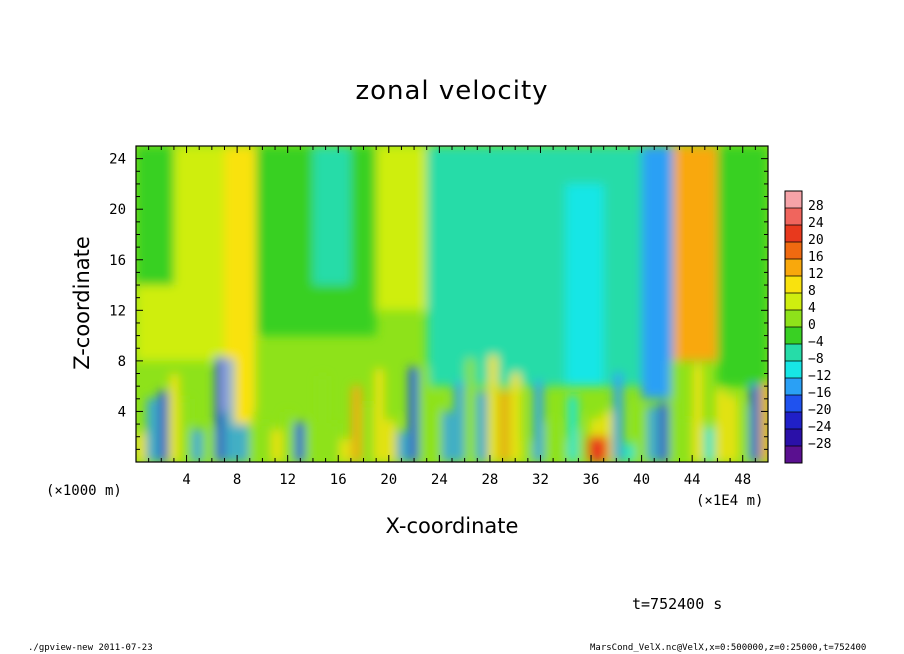 Image resolution: width=904 pixels, height=654 pixels. What do you see at coordinates (819, 376) in the screenshot?
I see `colorbar-label: −12` at bounding box center [819, 376].